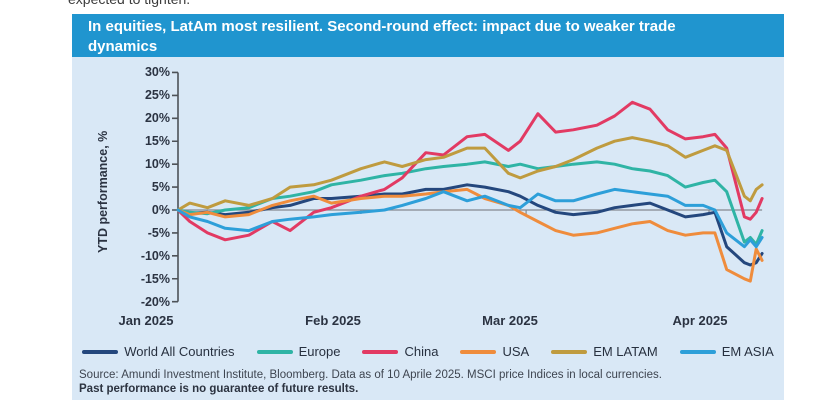 The image size is (825, 407). I want to click on series-line-world-all-countries, so click(470, 225).